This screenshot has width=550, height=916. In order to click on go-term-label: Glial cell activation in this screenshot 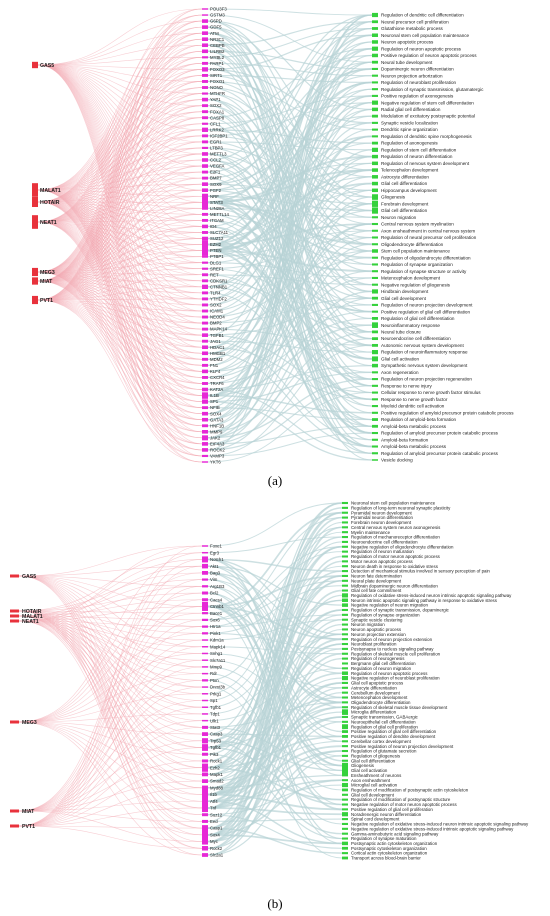, I will do `click(400, 358)`.